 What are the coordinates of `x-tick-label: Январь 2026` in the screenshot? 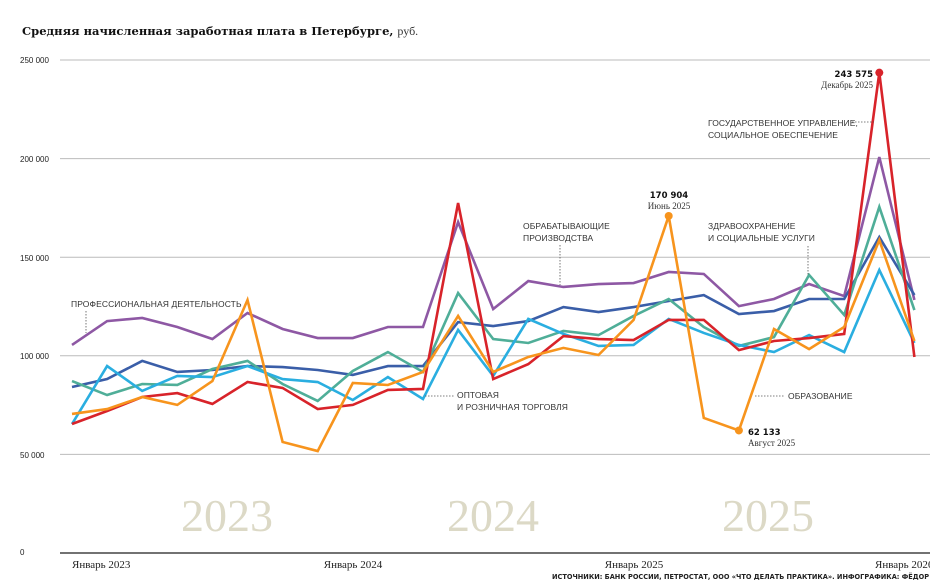 It's located at (902, 565).